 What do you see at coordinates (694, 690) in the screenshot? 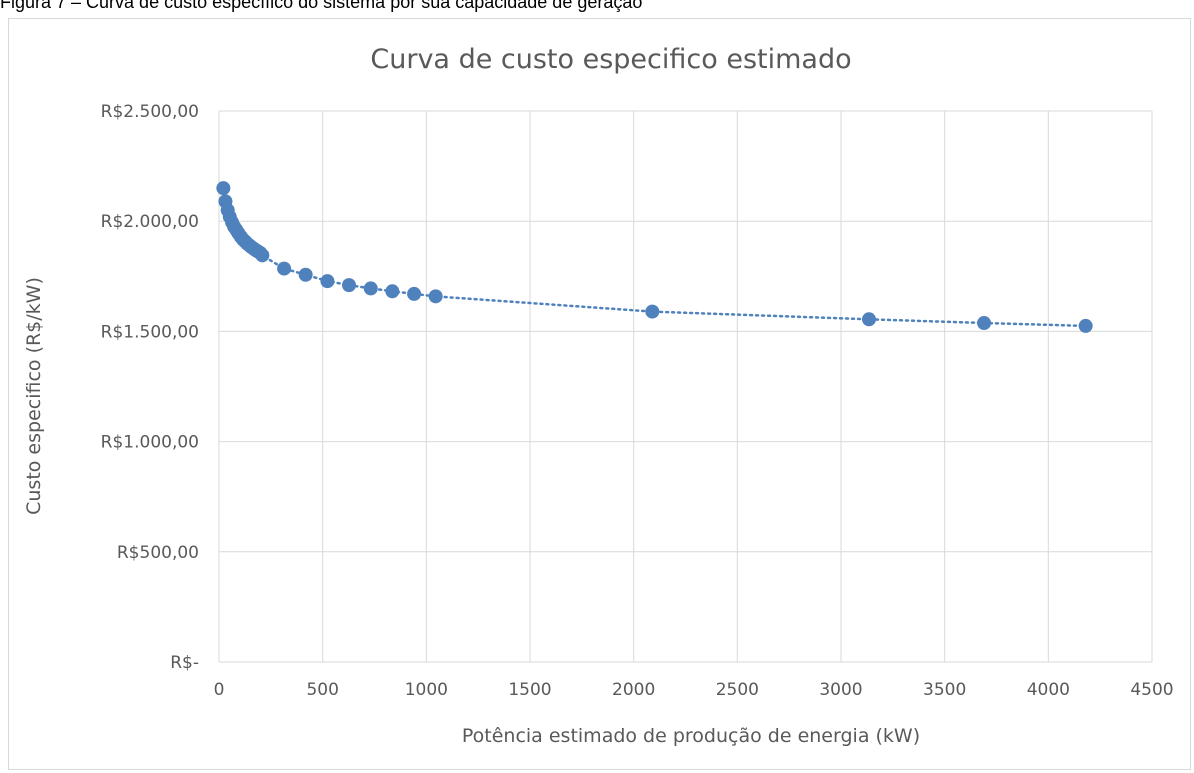
I see `x-axis-ticks: 0 500 1000 1500 2000 2500 3000 3500 4000 4500` at bounding box center [694, 690].